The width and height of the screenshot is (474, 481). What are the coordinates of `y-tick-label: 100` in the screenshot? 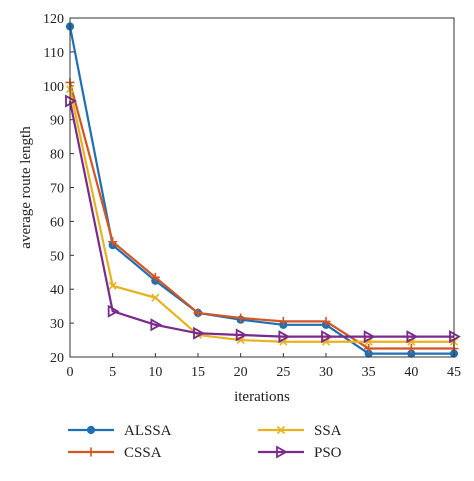 It's located at (53, 87).